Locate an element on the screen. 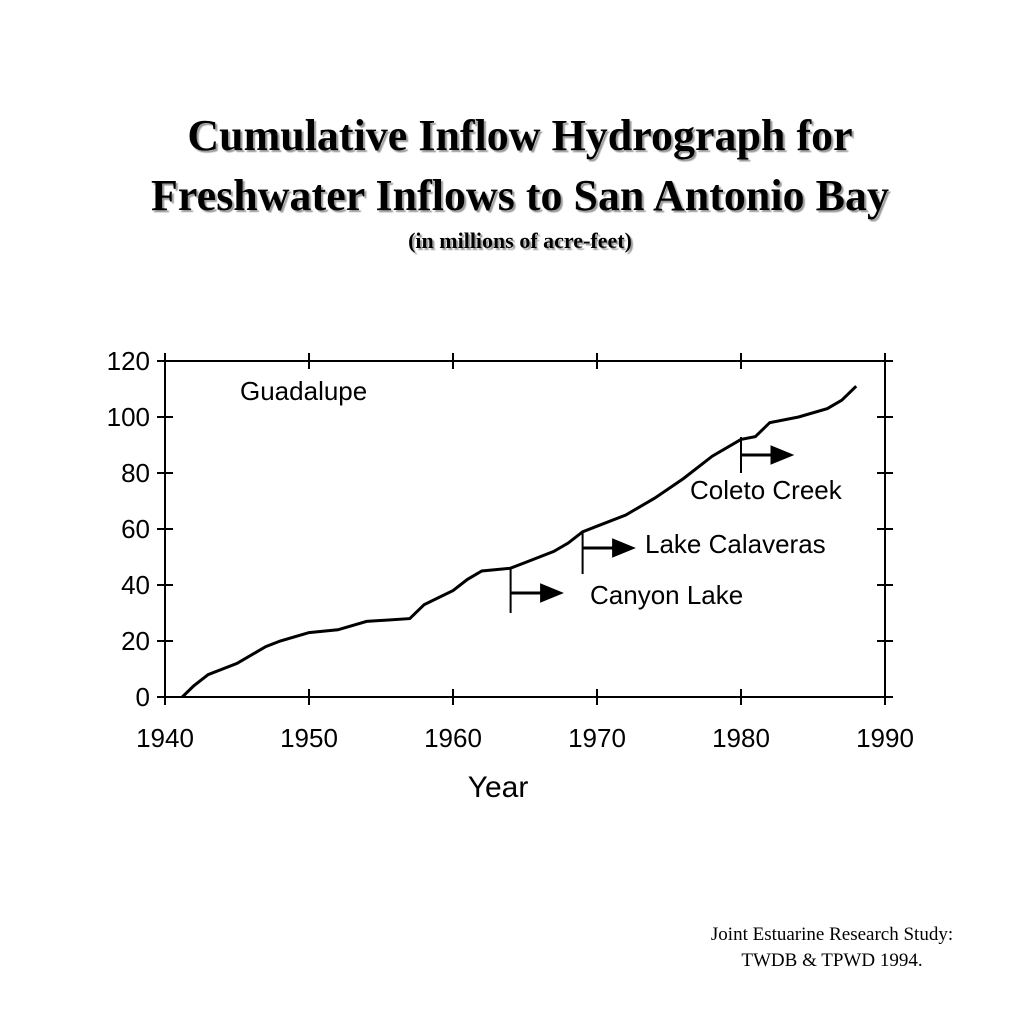 This screenshot has height=1024, width=1024. x-tick-label: 1990 is located at coordinates (885, 738).